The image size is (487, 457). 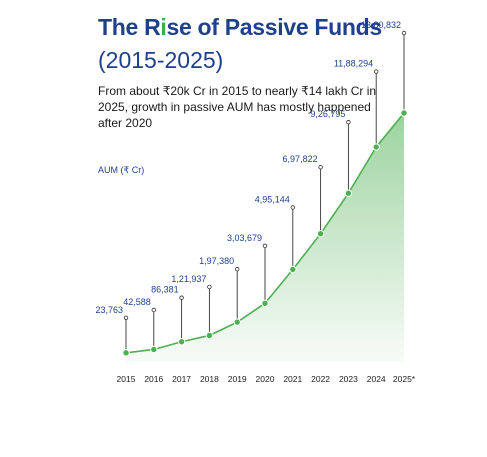 I want to click on data-label: 1,97,380, so click(x=216, y=261).